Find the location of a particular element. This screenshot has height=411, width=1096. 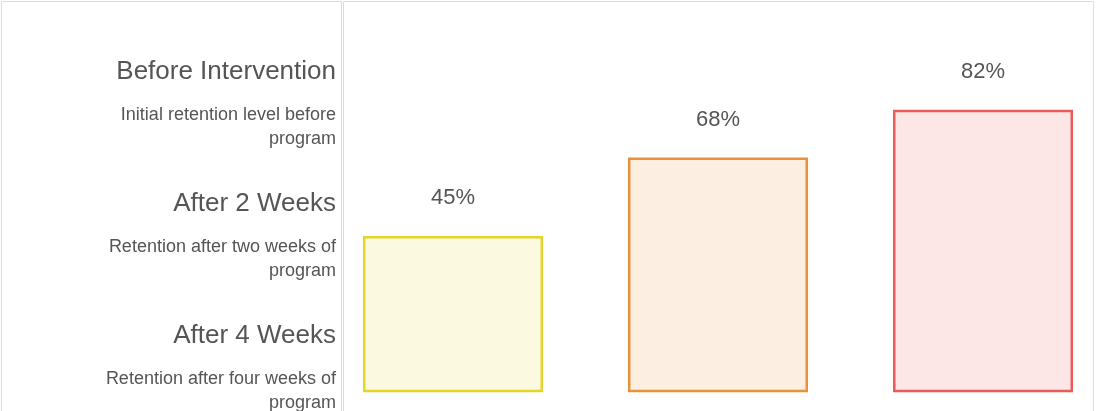

annotation: After 2 Weeks is located at coordinates (254, 202).